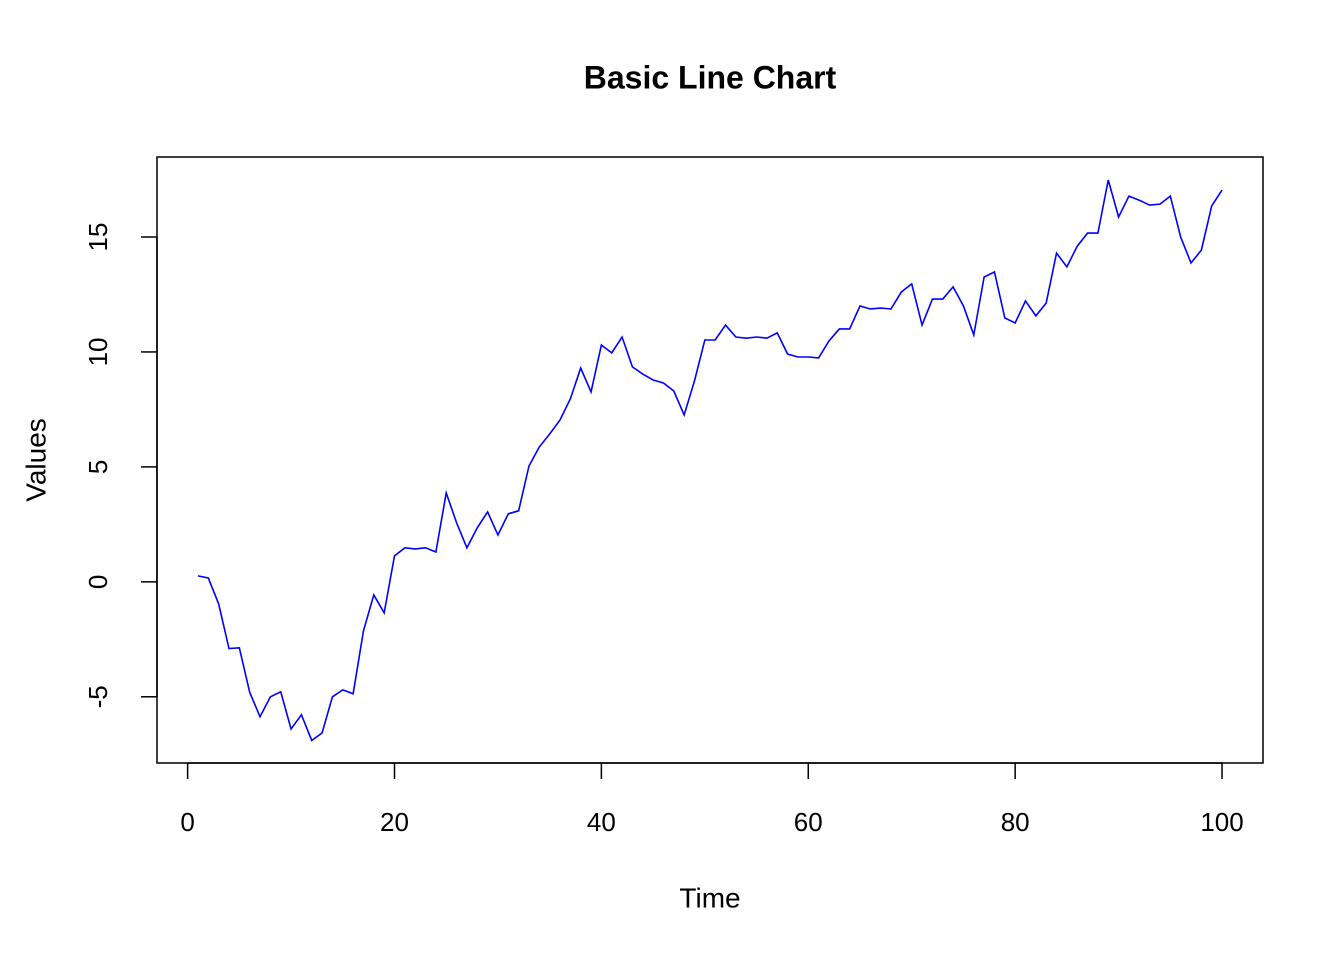  What do you see at coordinates (35, 460) in the screenshot?
I see `y-axis-label: Values` at bounding box center [35, 460].